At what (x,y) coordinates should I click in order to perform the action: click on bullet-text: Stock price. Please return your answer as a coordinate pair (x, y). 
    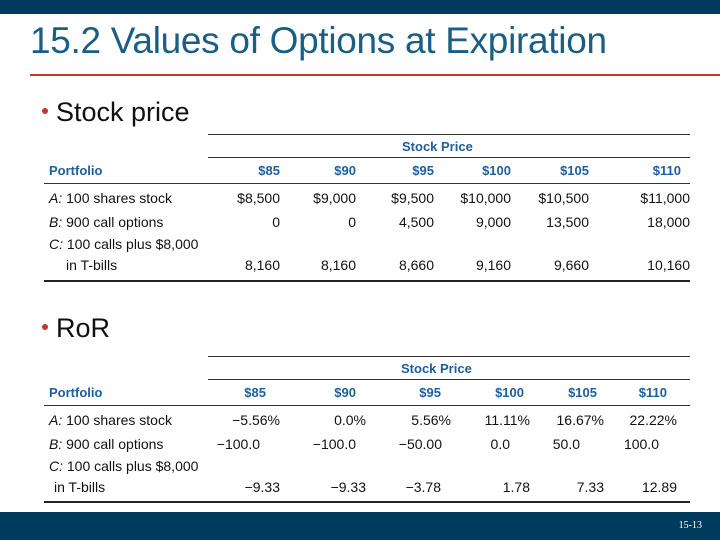
    Looking at the image, I should click on (123, 112).